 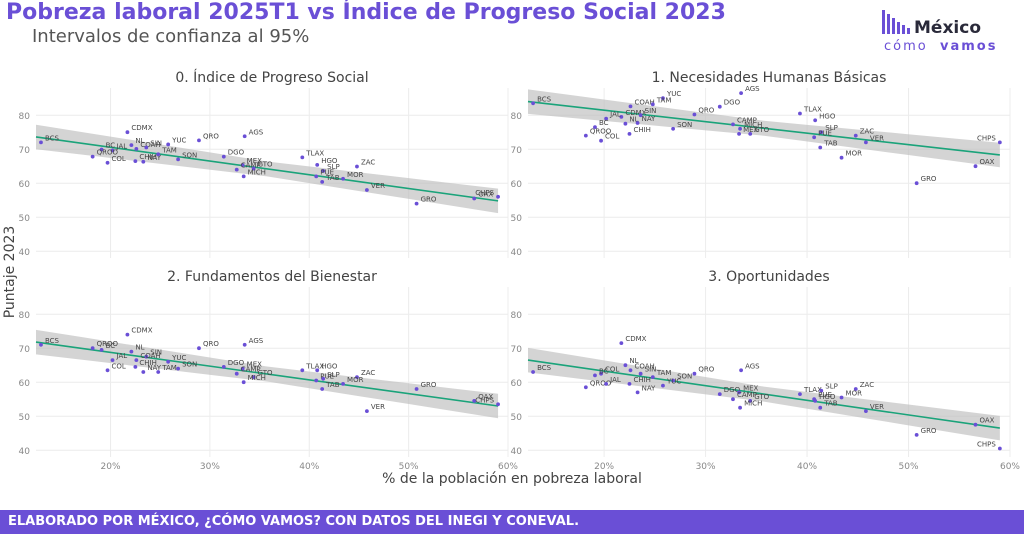 I want to click on point-label: NAY, so click(x=154, y=158).